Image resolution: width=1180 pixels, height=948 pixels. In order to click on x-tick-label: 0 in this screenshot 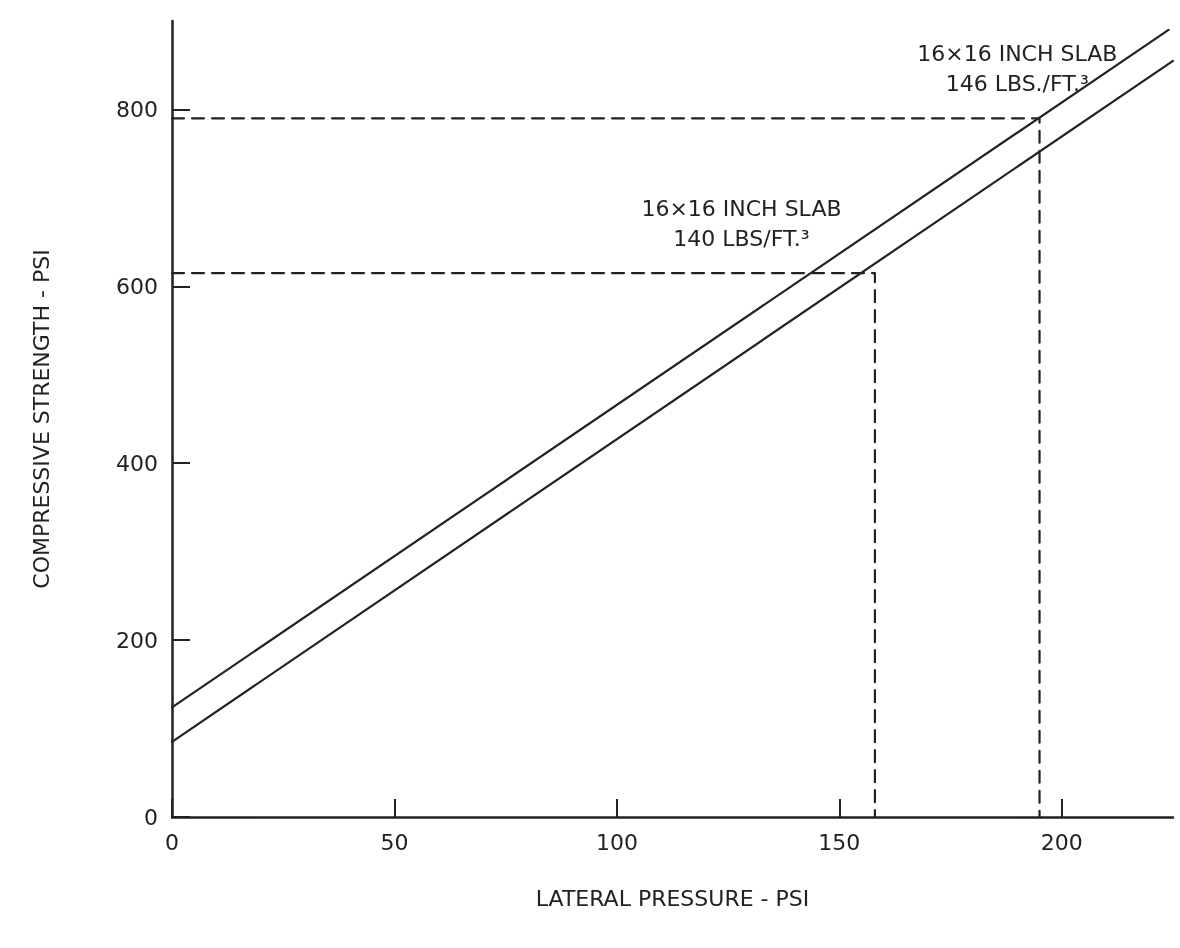, I will do `click(172, 842)`.